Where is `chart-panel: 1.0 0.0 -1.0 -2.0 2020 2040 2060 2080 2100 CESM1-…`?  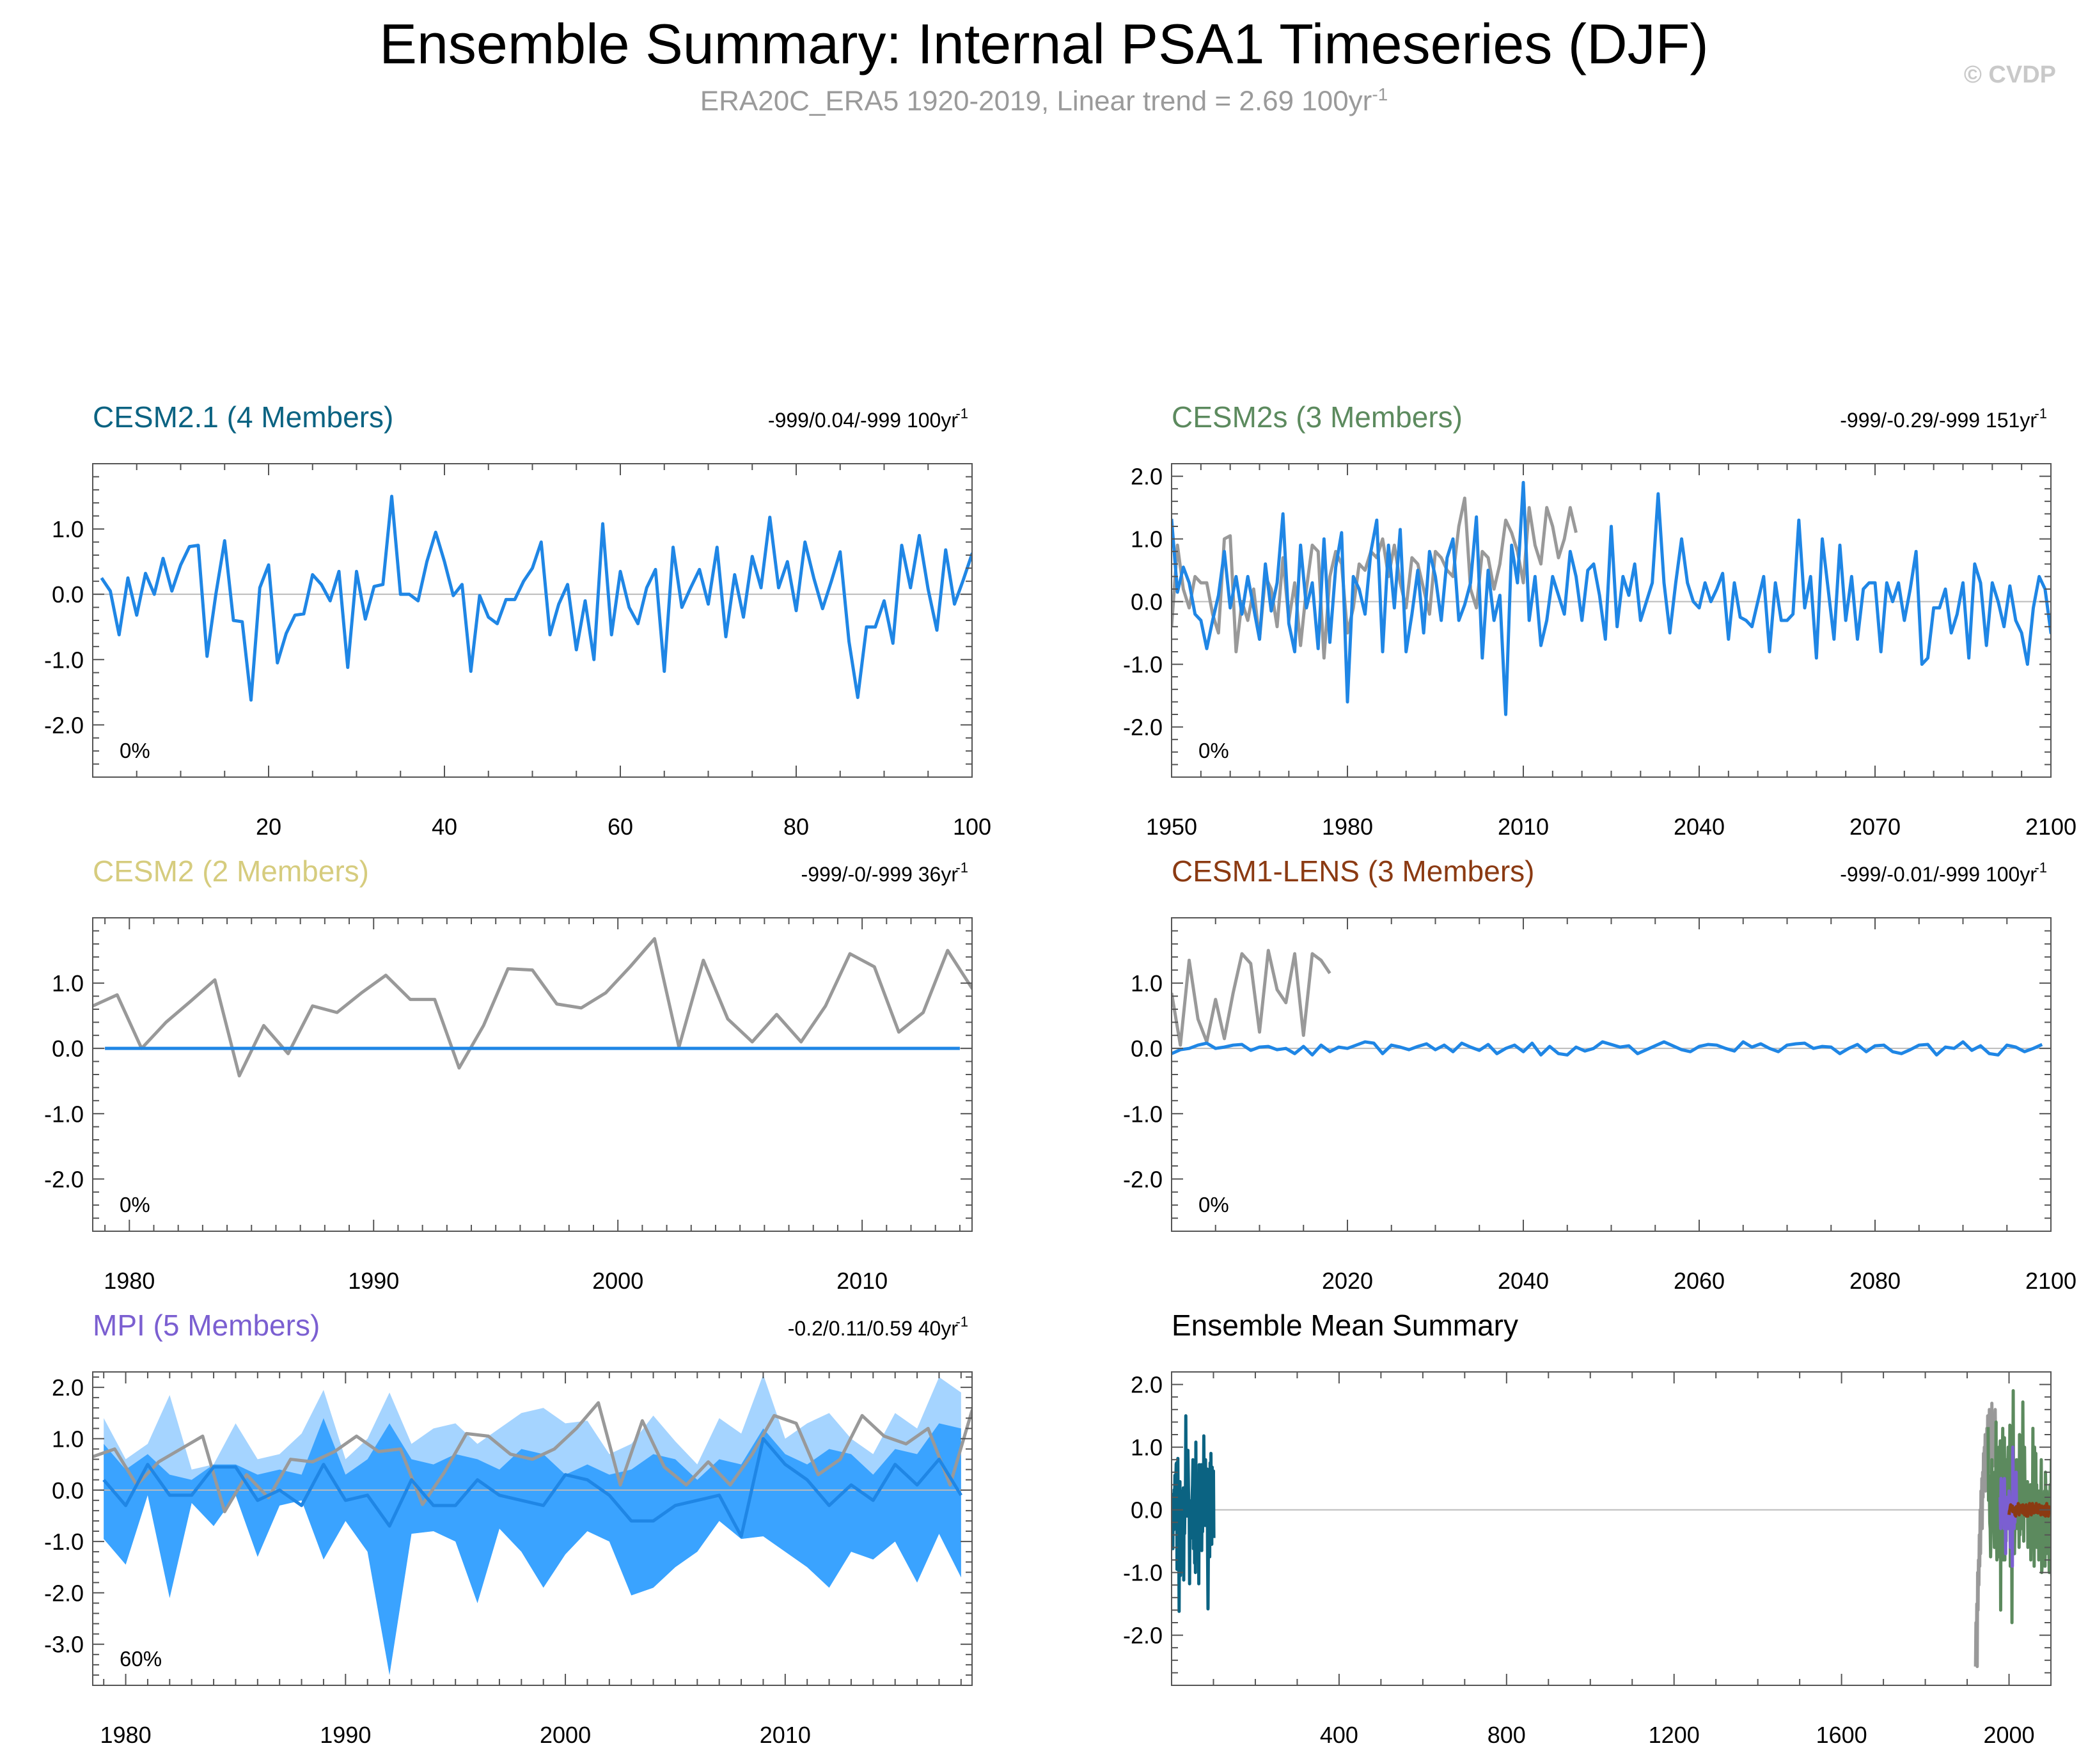
chart-panel: 1.0 0.0 -1.0 -2.0 2020 2040 2060 2080 2100 CESM1-… is located at coordinates (1599, 1074).